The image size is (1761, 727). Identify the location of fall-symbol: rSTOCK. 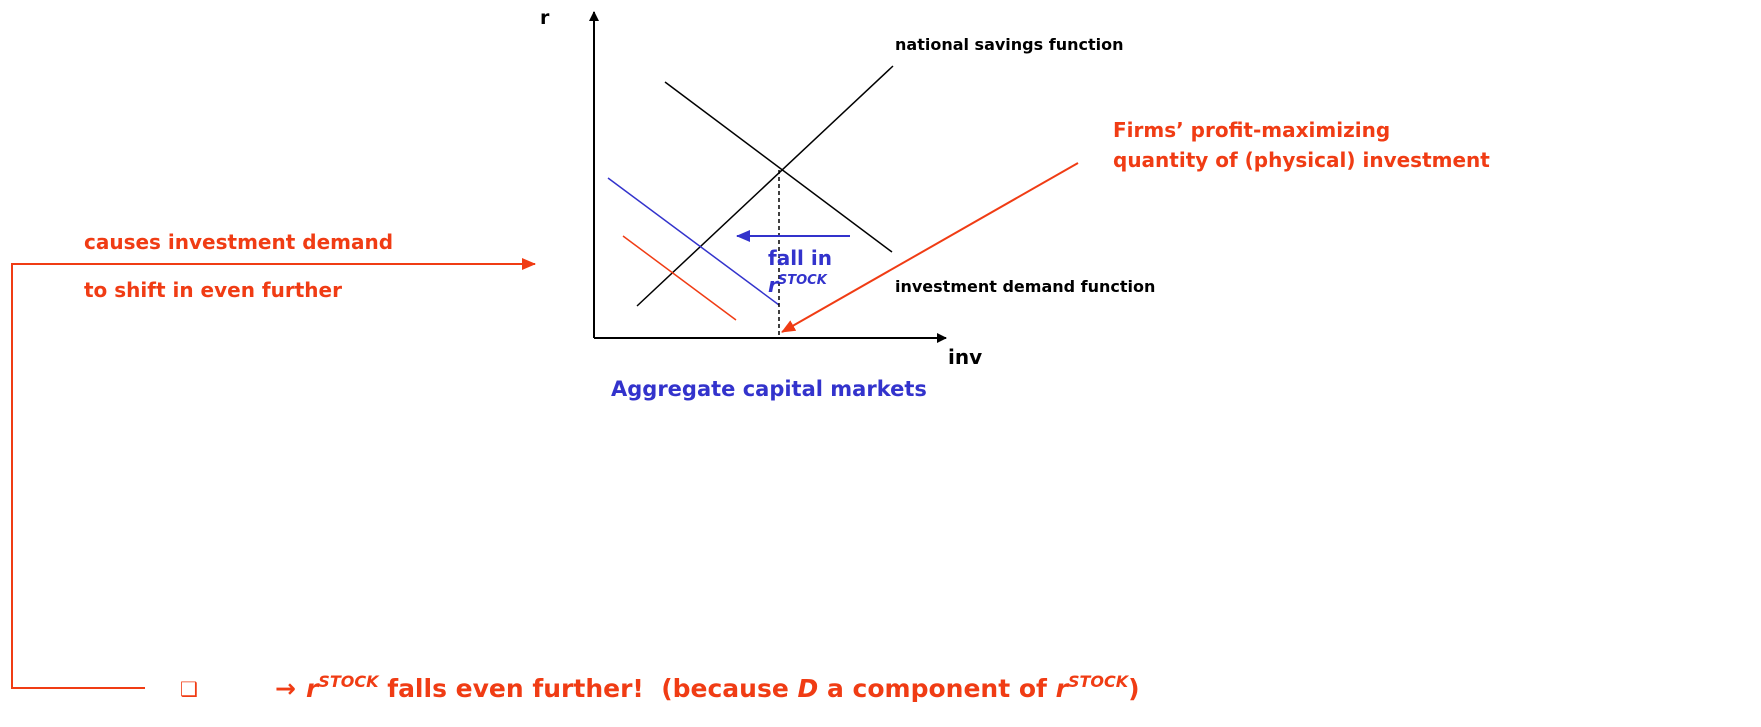
(798, 285).